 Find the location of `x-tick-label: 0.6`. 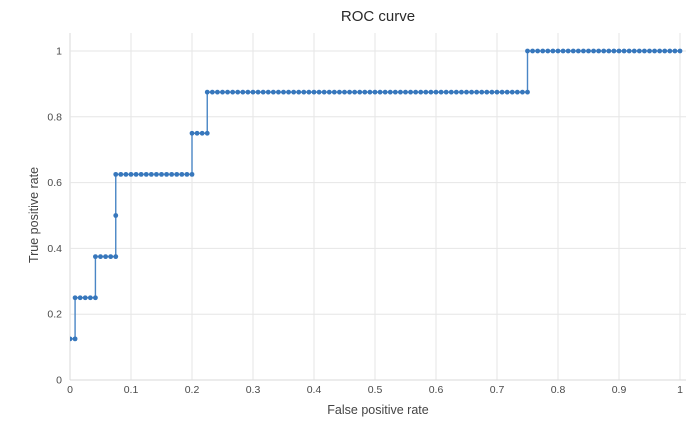

x-tick-label: 0.6 is located at coordinates (436, 390).